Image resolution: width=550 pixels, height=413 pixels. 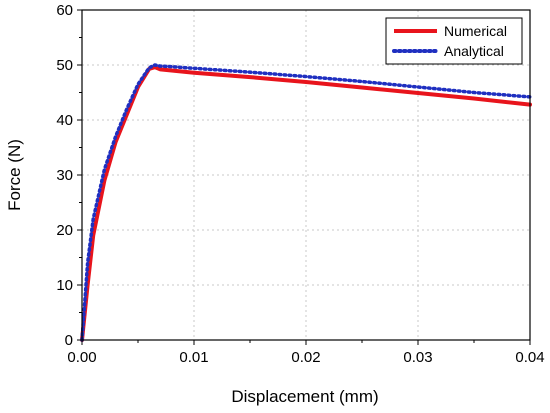 I want to click on y-tick-label: 20, so click(x=64, y=230).